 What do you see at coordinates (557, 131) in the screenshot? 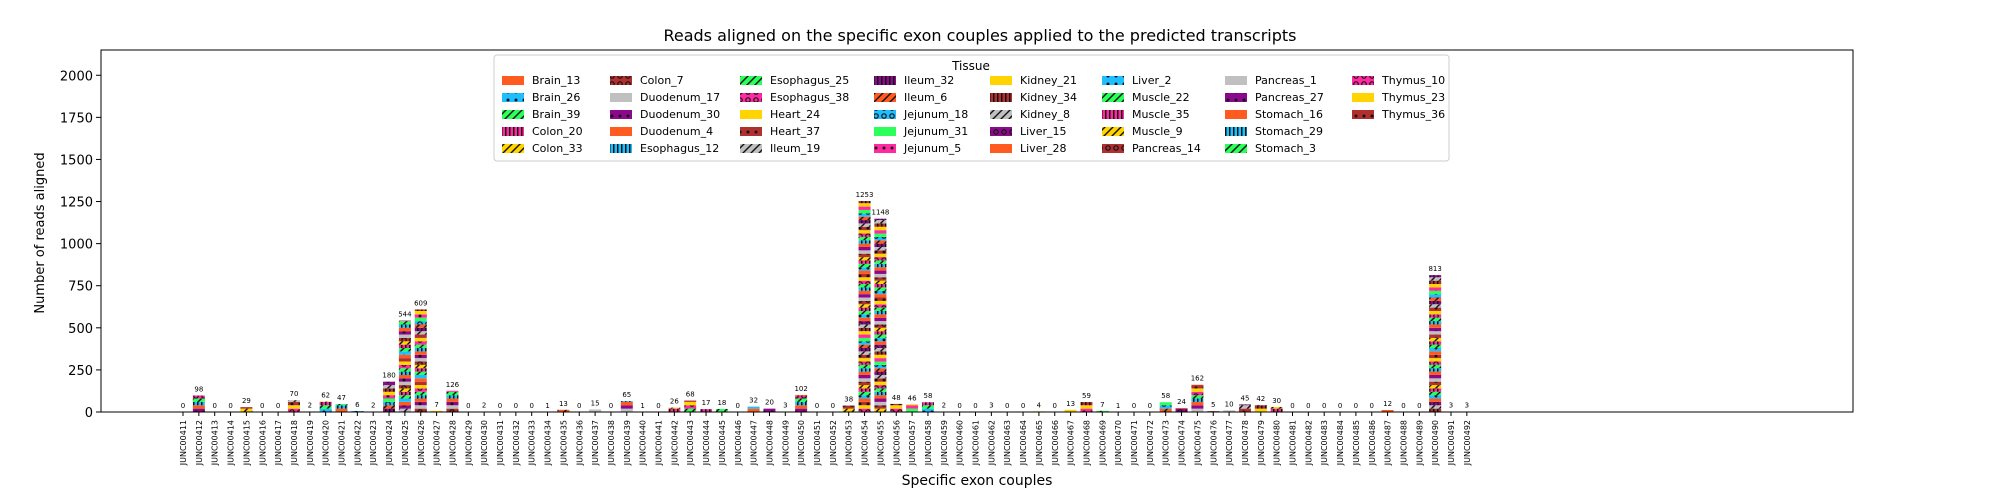
I see `legend-label: Colon_20` at bounding box center [557, 131].